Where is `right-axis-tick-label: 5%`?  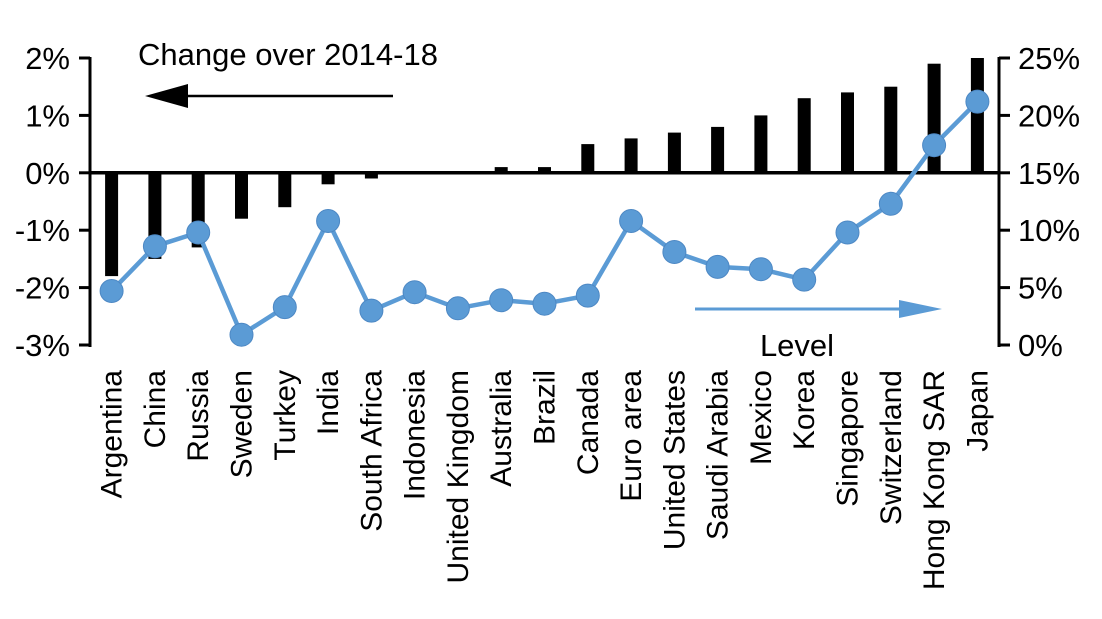
right-axis-tick-label: 5% is located at coordinates (1040, 288).